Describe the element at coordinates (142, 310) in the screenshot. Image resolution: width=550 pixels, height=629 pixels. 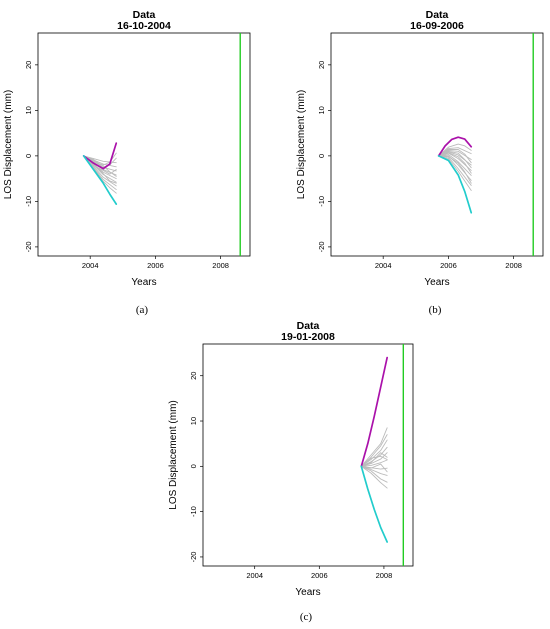
I see `panel-caption: (a)` at that location.